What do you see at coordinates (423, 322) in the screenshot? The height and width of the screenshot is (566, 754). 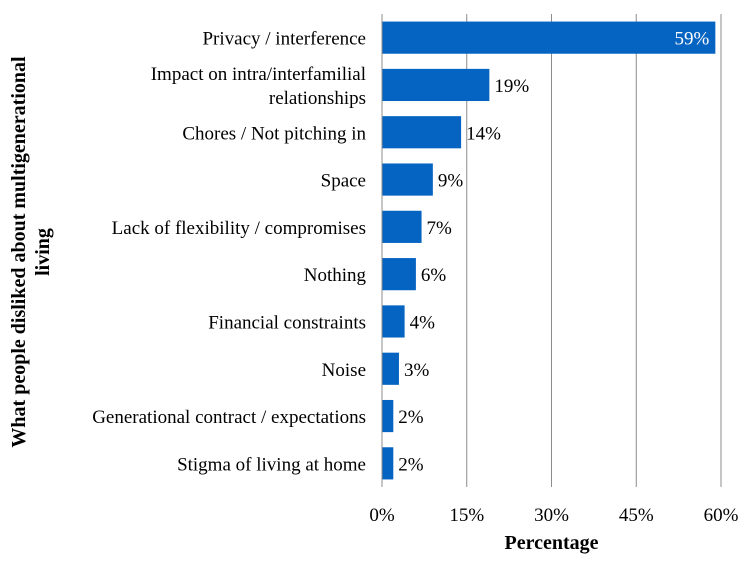 I see `data-label-6: 4%` at bounding box center [423, 322].